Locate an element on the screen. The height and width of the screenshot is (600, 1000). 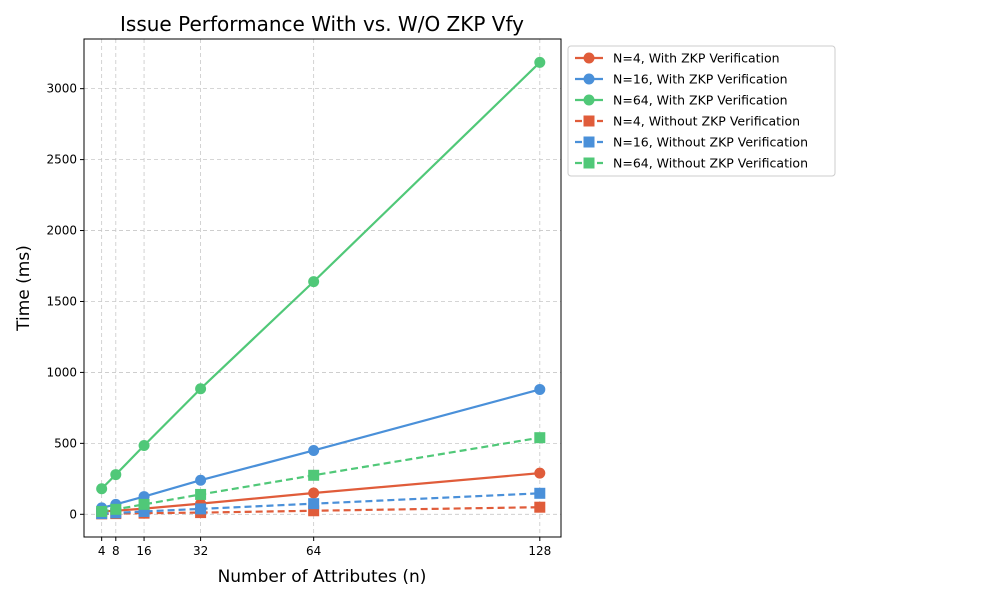
y-tick-label: 2000 is located at coordinates (61, 231).